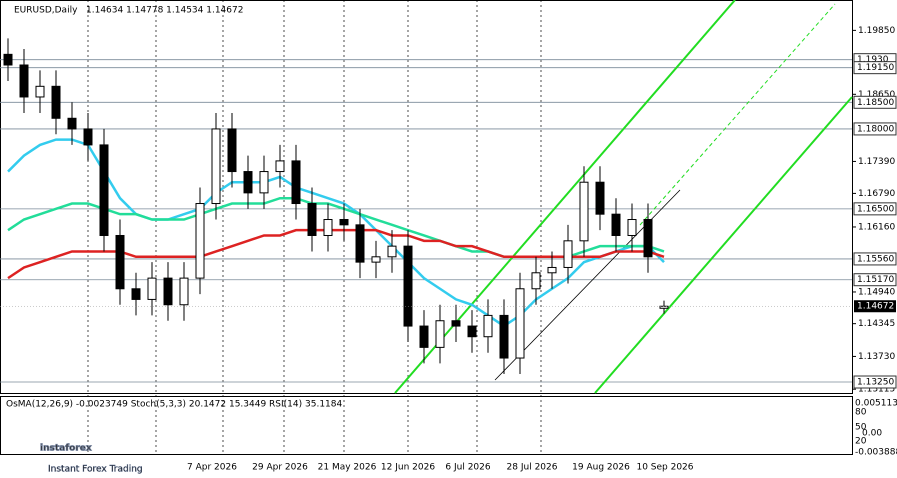 This screenshot has height=478, width=897. Describe the element at coordinates (347, 468) in the screenshot. I see `x-tick-label: 21 May 2026` at that location.